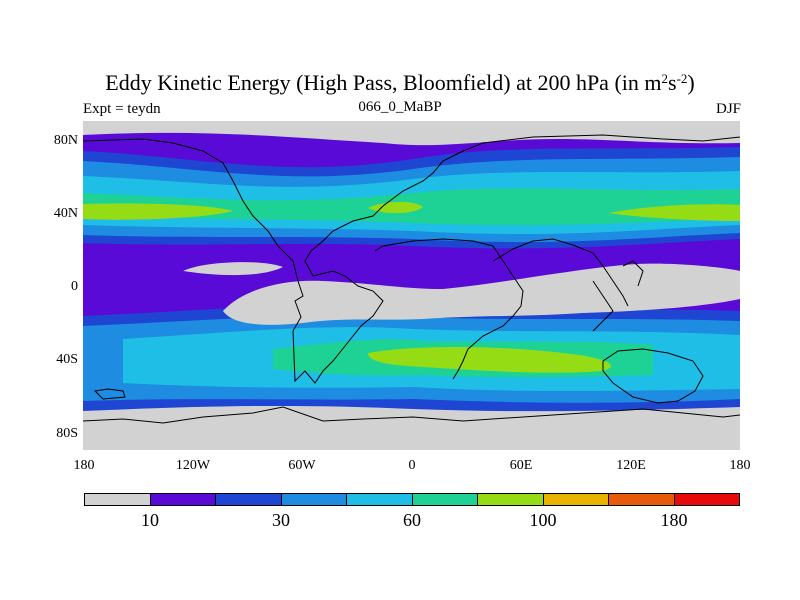 Image resolution: width=800 pixels, height=600 pixels. I want to click on band-green-north-mid, so click(395, 207).